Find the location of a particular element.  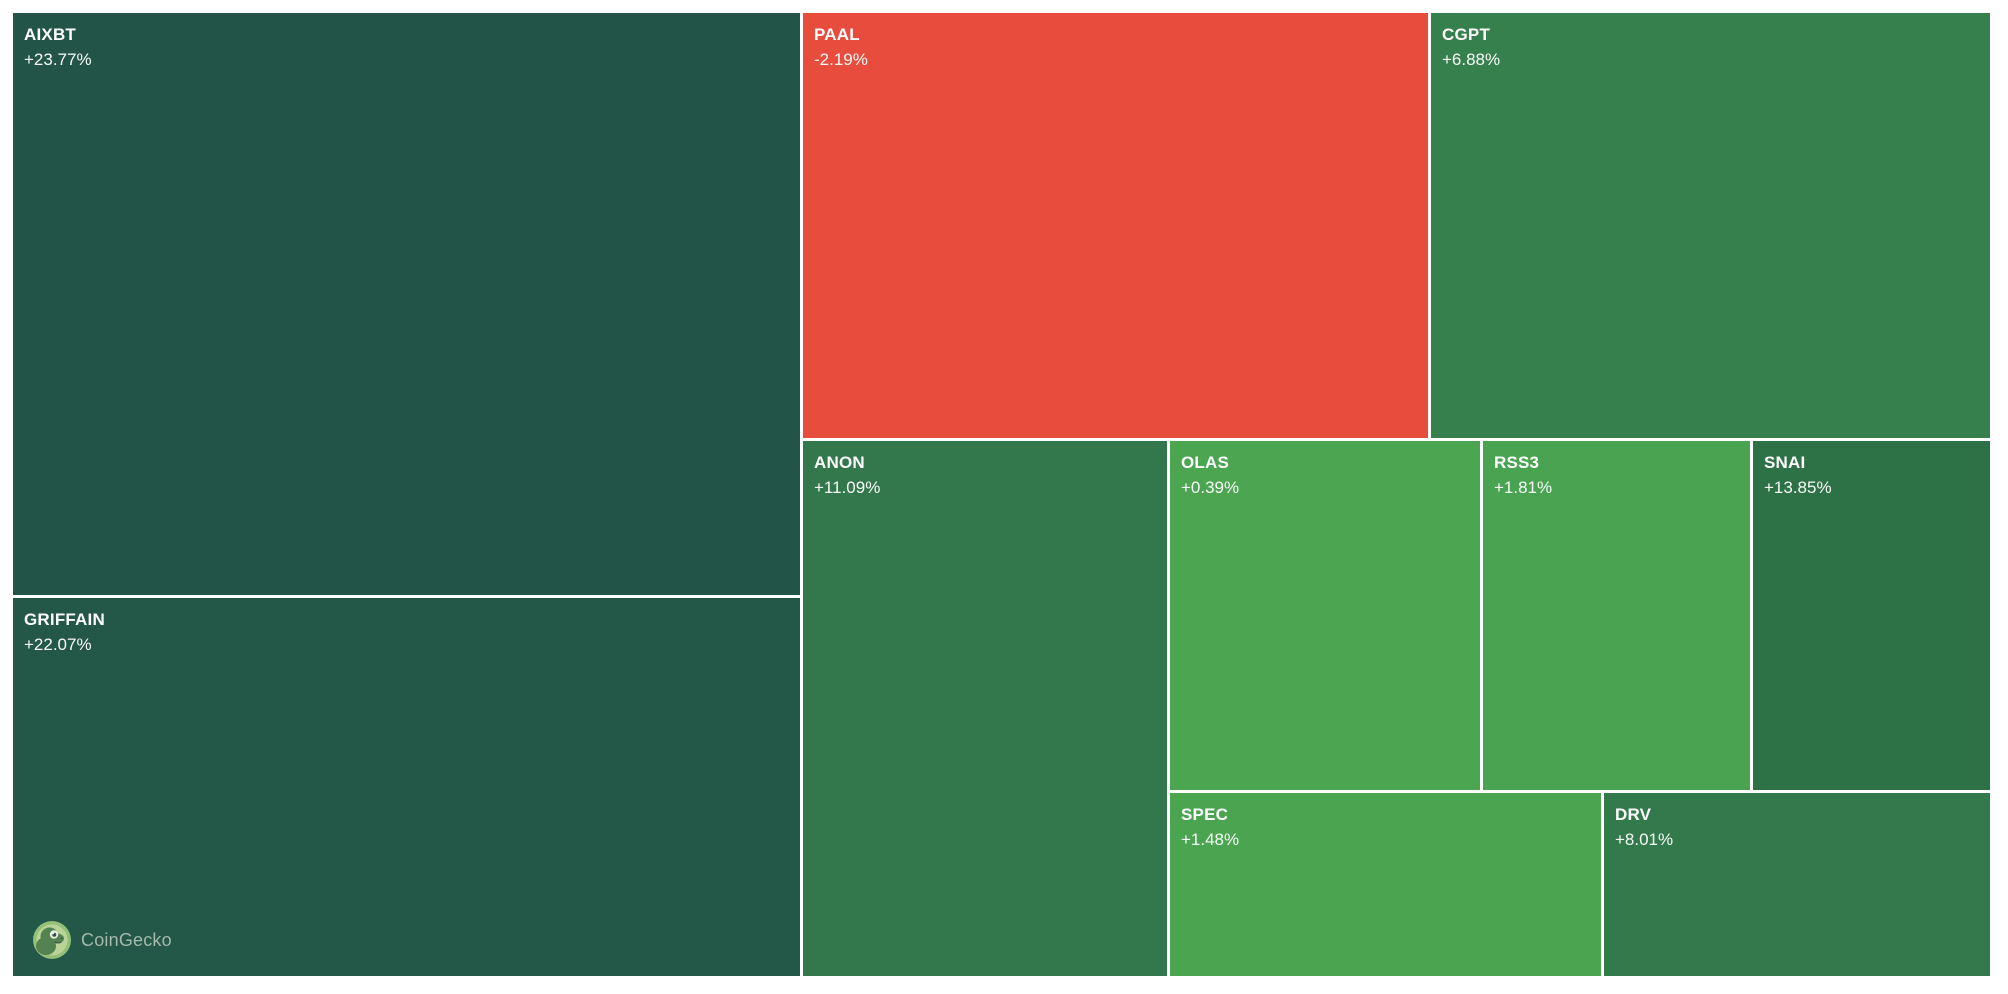

tile-change: +8.01% is located at coordinates (1644, 839).